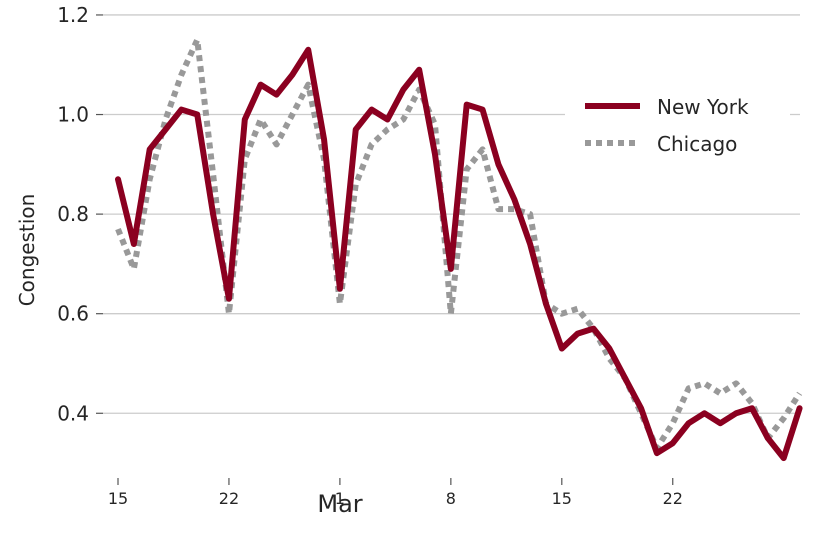 This screenshot has width=815, height=534. I want to click on legend-label-chicago: Chicago, so click(697, 144).